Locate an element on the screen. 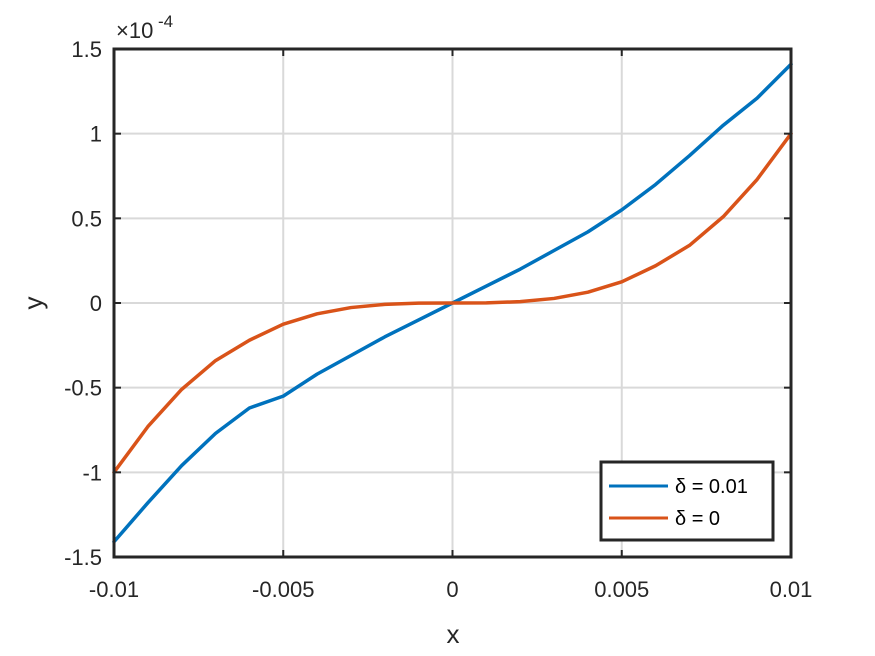  y-exponent-power: -4 is located at coordinates (165, 21).